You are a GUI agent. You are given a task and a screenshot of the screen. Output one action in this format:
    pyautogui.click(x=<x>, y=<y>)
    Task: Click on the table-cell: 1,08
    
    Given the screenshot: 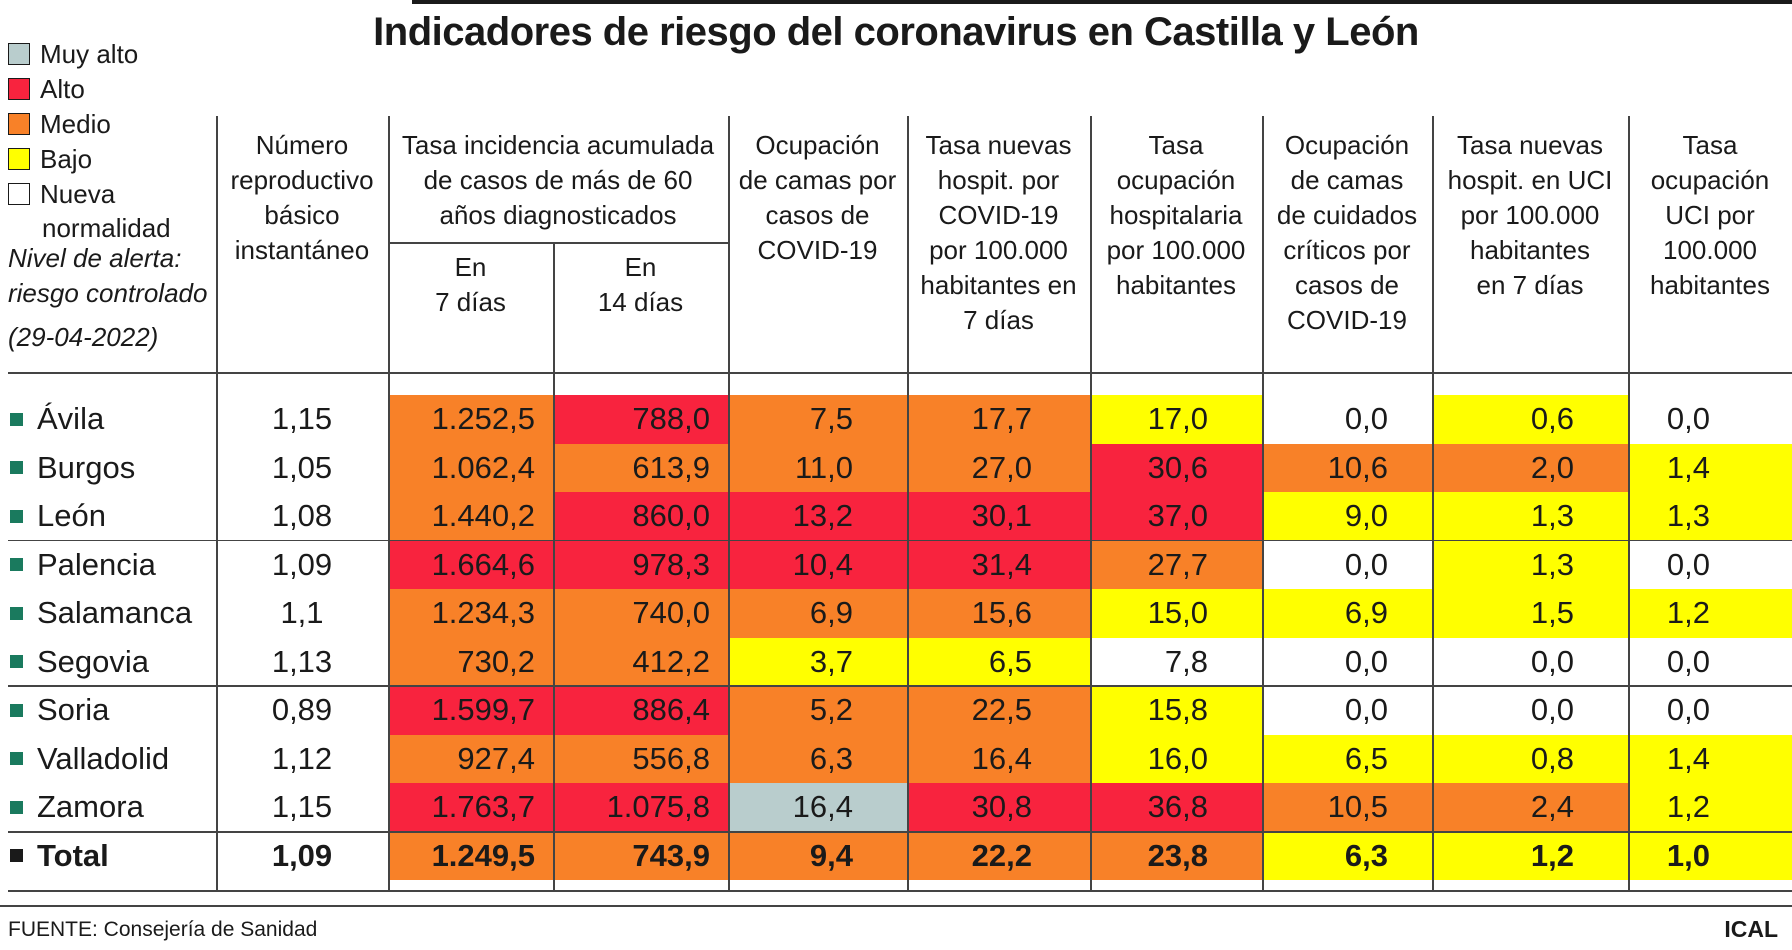 What is the action you would take?
    pyautogui.click(x=302, y=515)
    